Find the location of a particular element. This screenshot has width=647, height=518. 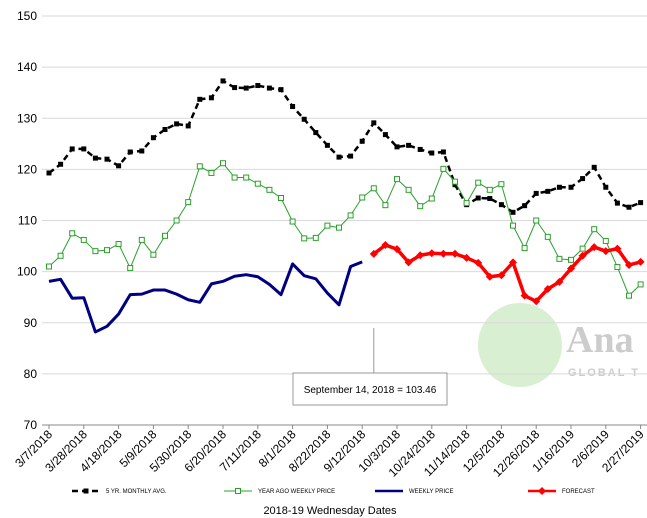

annotation-box is located at coordinates (370, 389).